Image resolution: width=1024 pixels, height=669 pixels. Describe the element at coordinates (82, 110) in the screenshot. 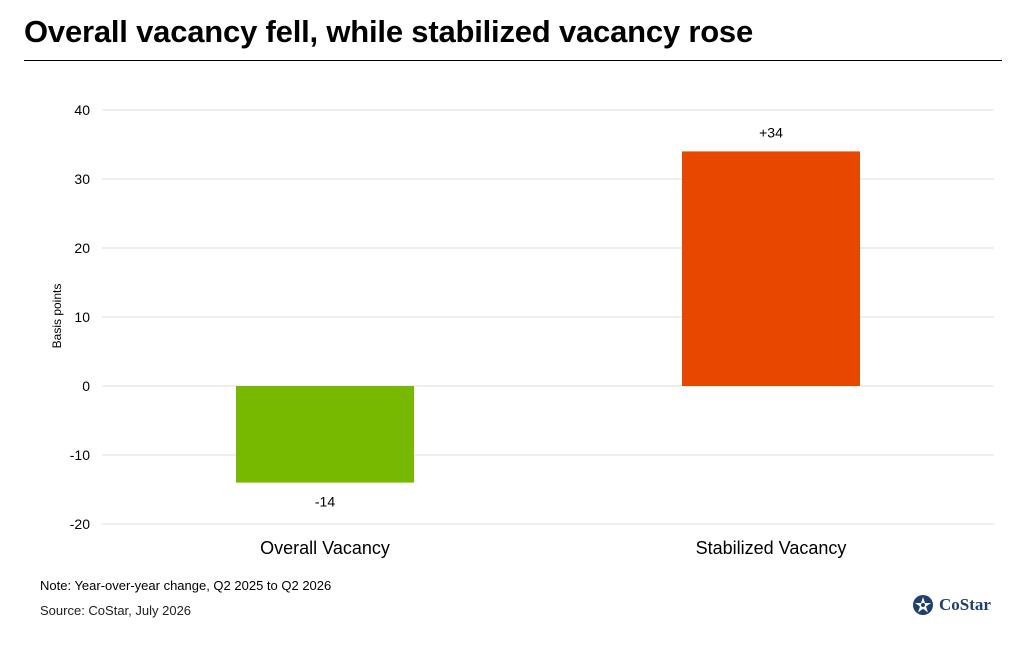

I see `y-tick-label: 40` at that location.